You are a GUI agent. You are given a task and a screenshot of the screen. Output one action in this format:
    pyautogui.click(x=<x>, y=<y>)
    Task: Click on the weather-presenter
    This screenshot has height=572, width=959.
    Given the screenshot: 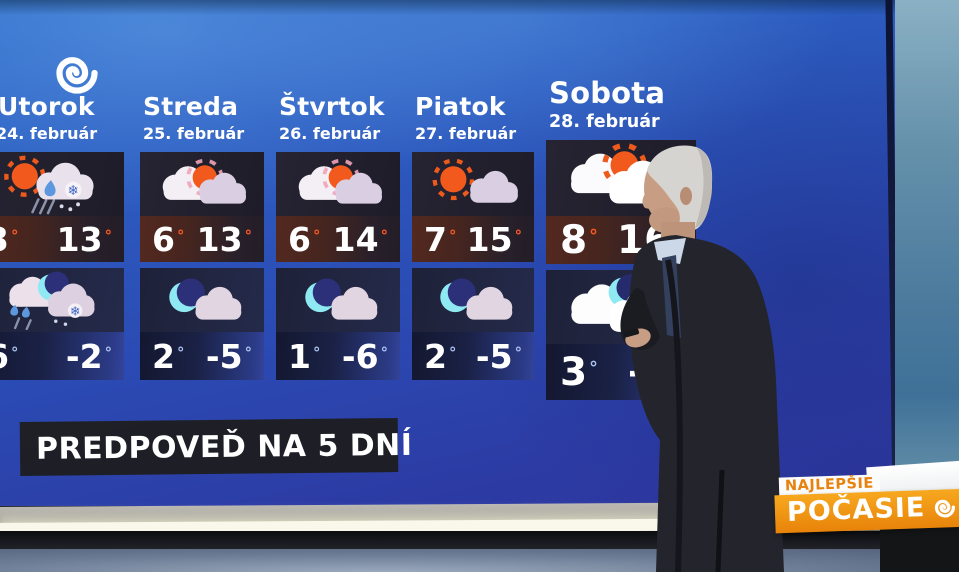 What is the action you would take?
    pyautogui.click(x=702, y=358)
    